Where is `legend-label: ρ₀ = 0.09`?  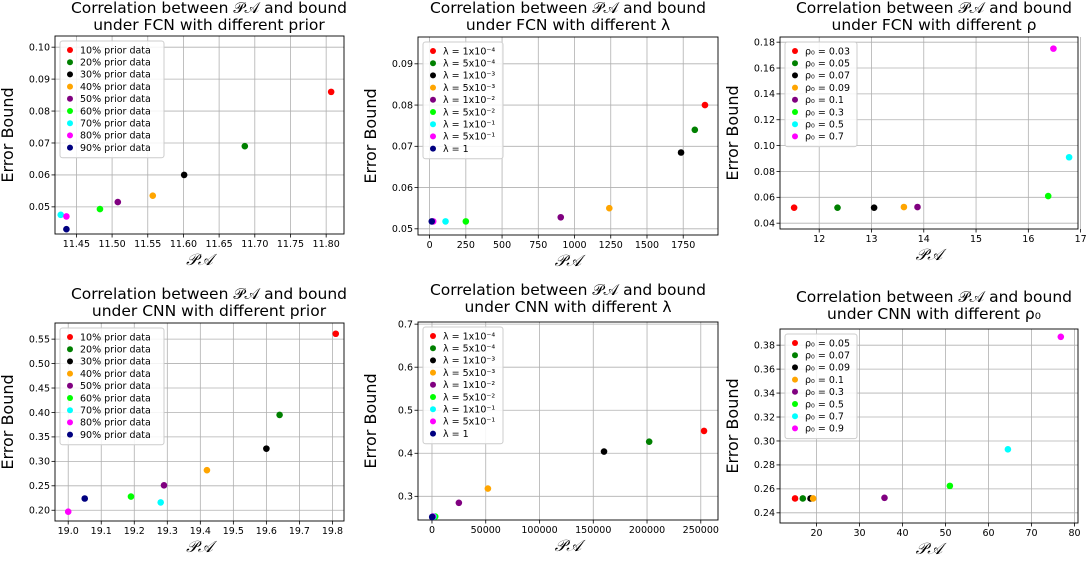
legend-label: ρ₀ = 0.09 is located at coordinates (827, 368).